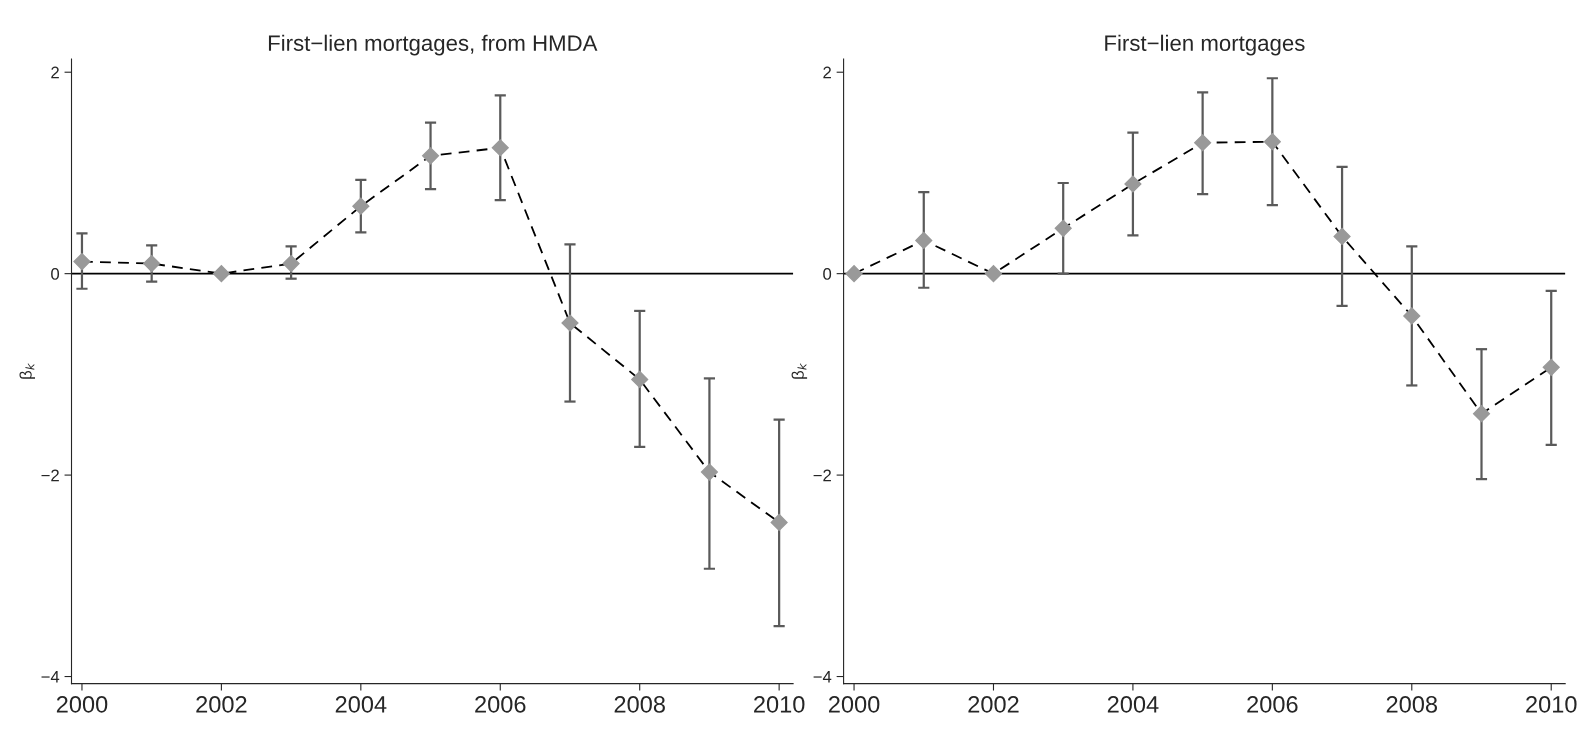 The image size is (1589, 739). I want to click on chart-title: First−lien mortgages, so click(1205, 45).